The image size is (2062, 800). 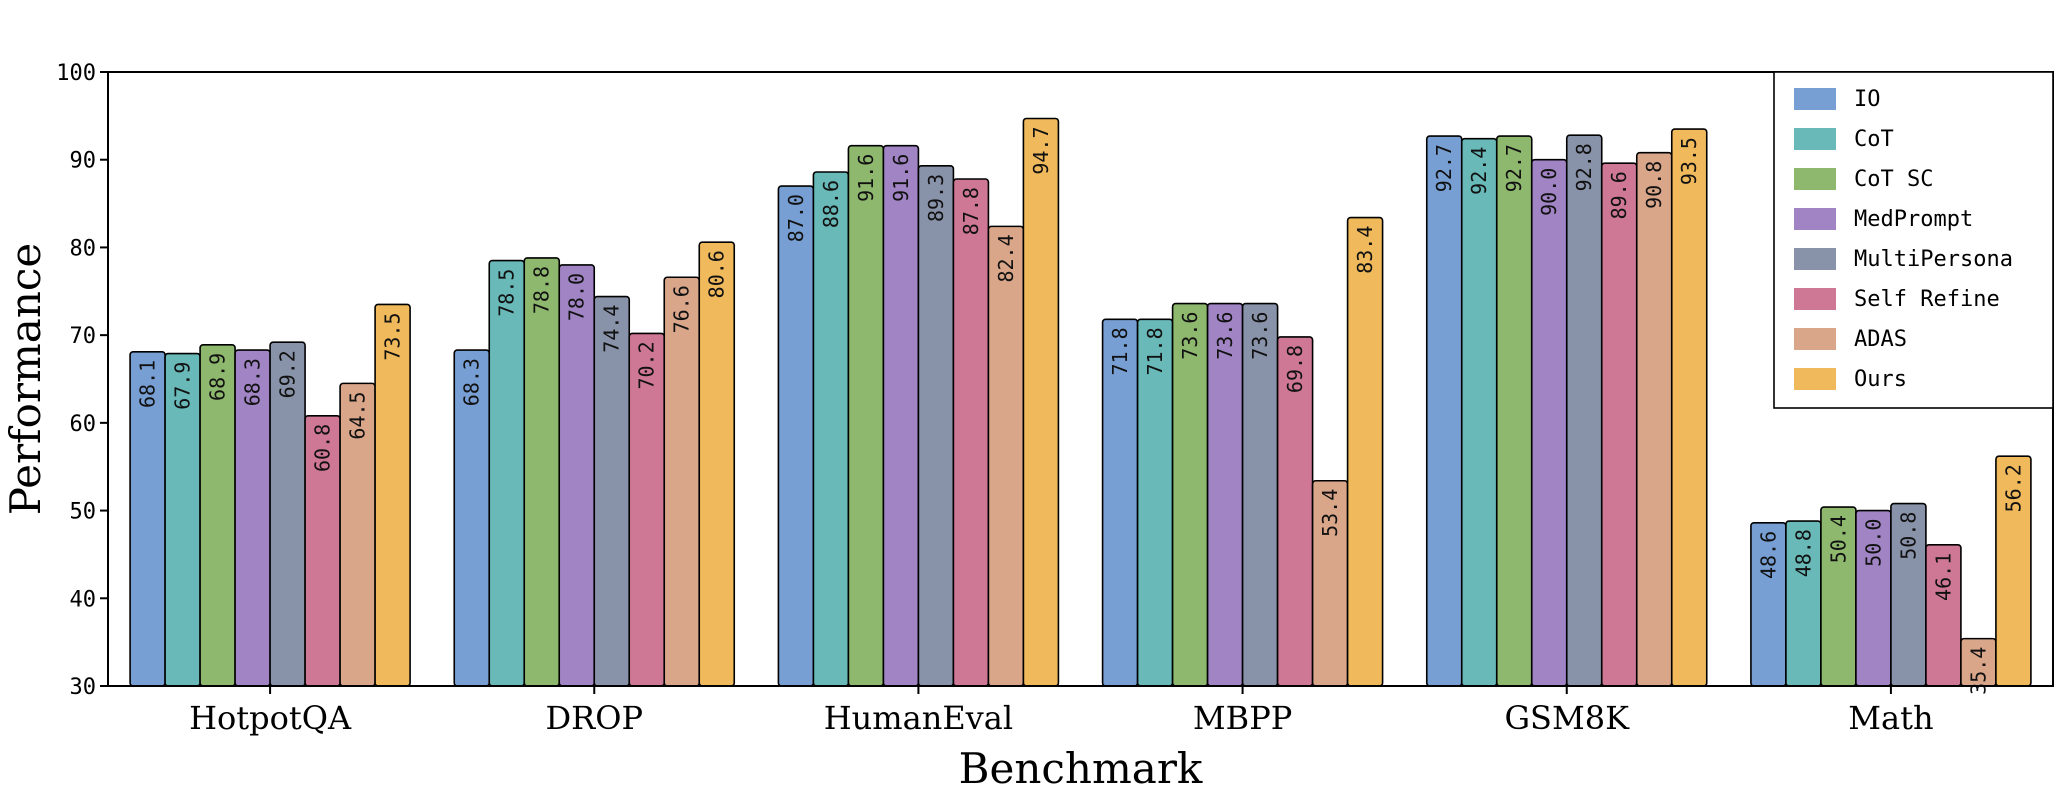 What do you see at coordinates (1838, 539) in the screenshot?
I see `bar-value-label: 50.4` at bounding box center [1838, 539].